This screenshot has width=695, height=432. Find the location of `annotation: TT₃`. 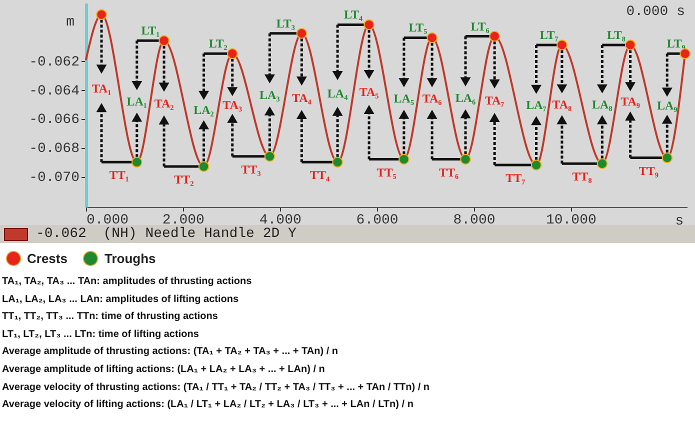

annotation: TT₃ is located at coordinates (251, 169).